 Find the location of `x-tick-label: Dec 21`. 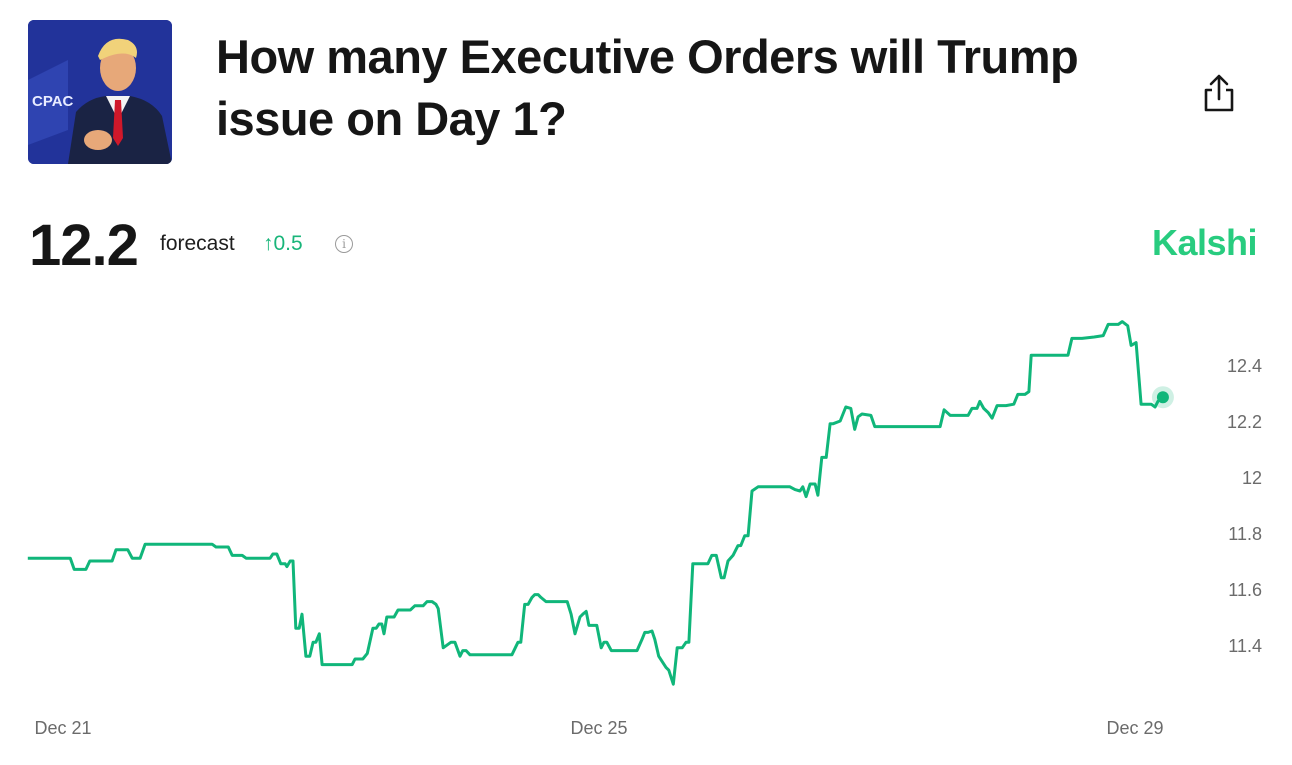

x-tick-label: Dec 21 is located at coordinates (62, 728).